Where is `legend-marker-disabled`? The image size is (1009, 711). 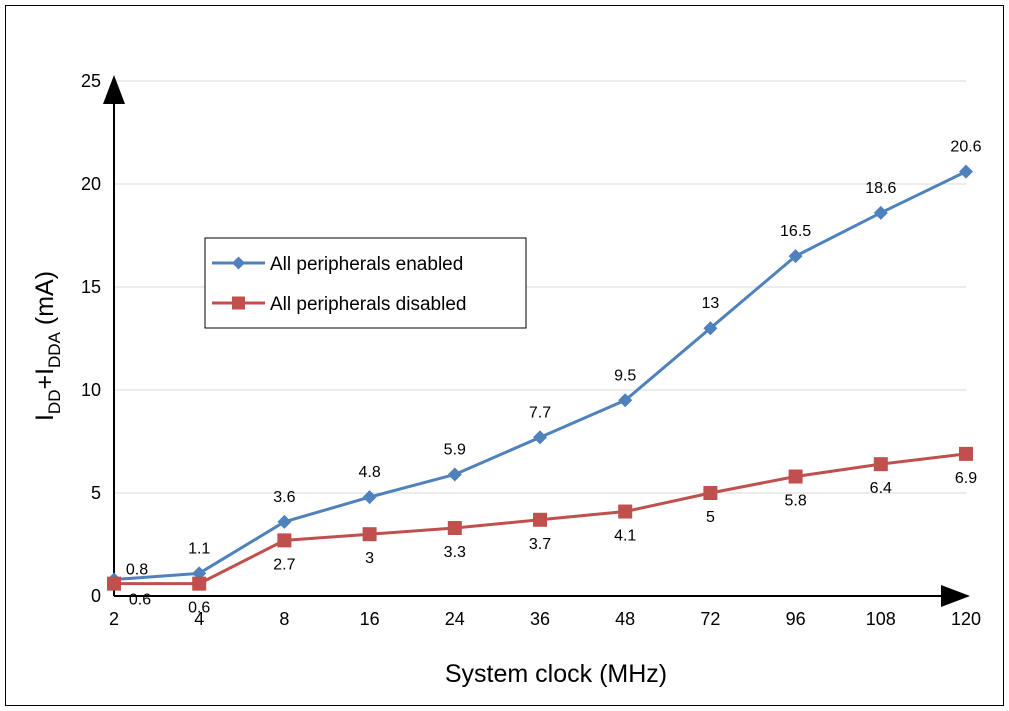 legend-marker-disabled is located at coordinates (238, 303).